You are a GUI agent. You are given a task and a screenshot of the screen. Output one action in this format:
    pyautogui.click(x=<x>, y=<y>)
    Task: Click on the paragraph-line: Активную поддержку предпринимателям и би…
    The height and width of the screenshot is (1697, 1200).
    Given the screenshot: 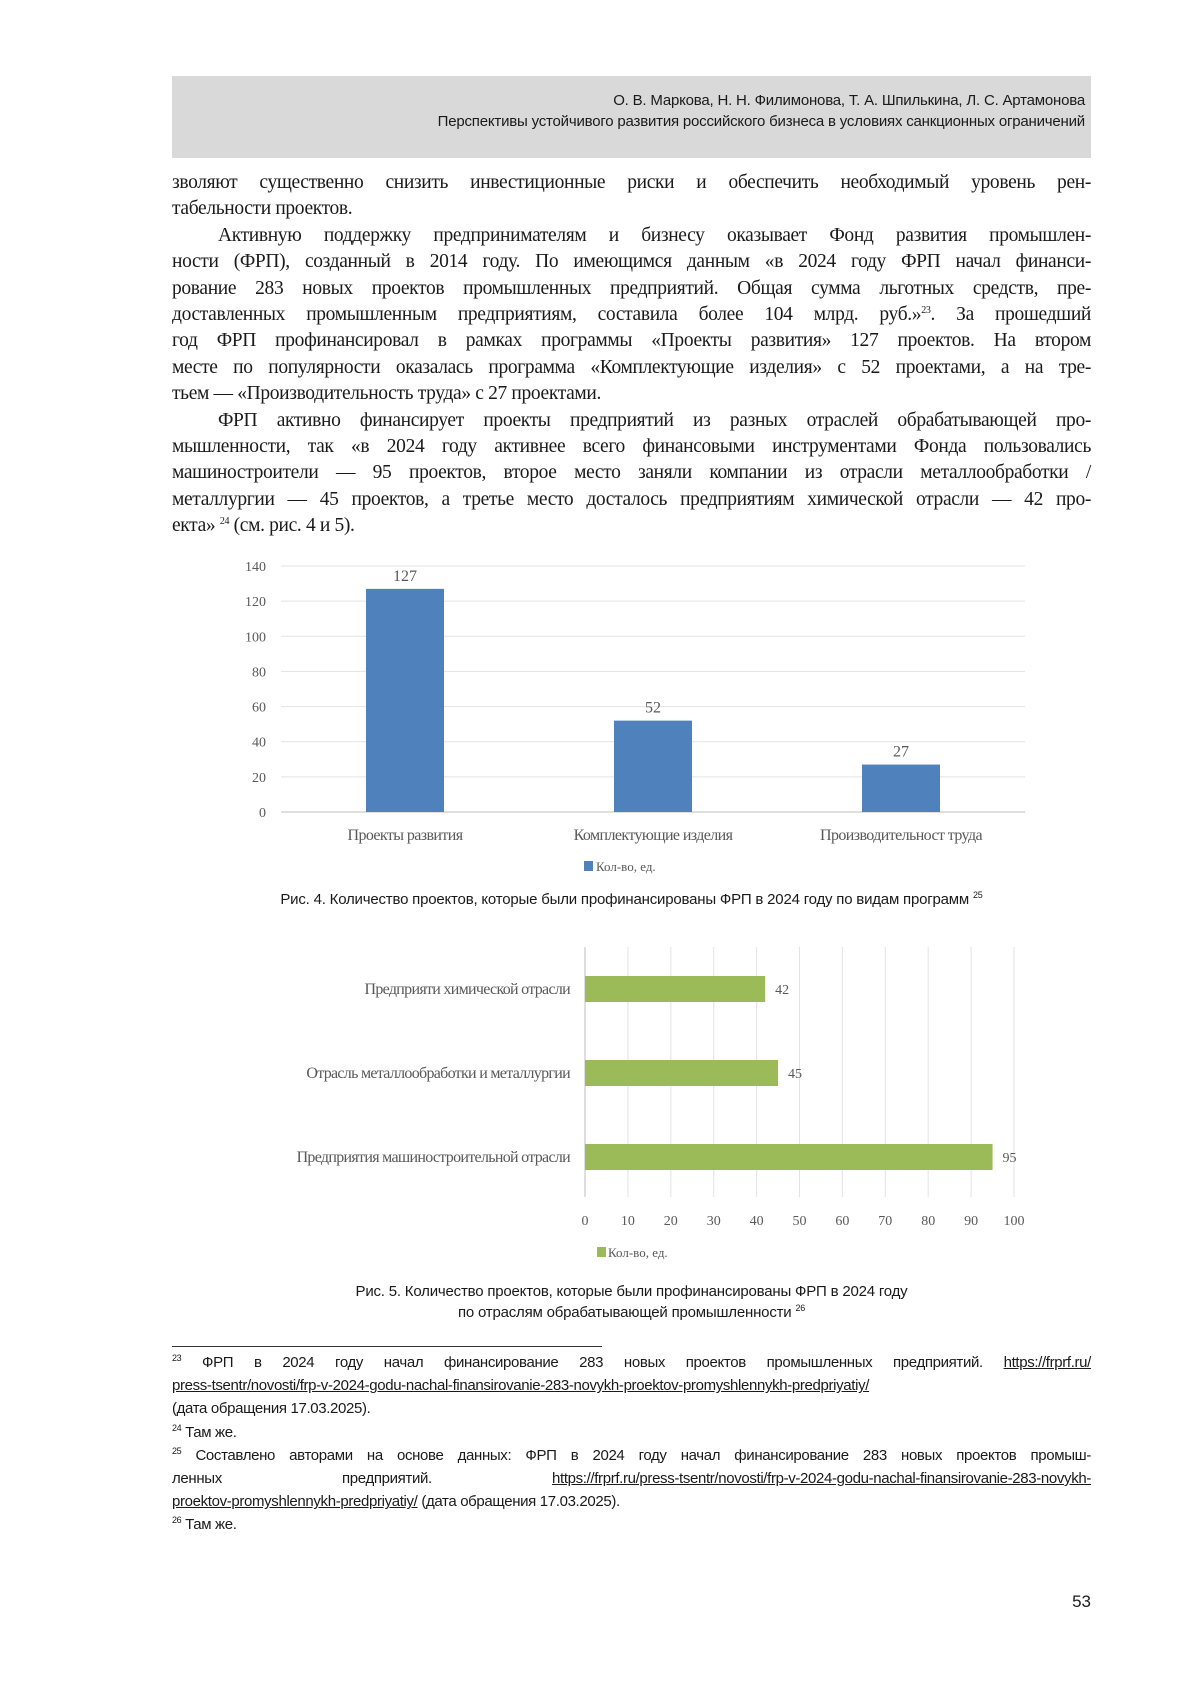 What is the action you would take?
    pyautogui.click(x=631, y=236)
    